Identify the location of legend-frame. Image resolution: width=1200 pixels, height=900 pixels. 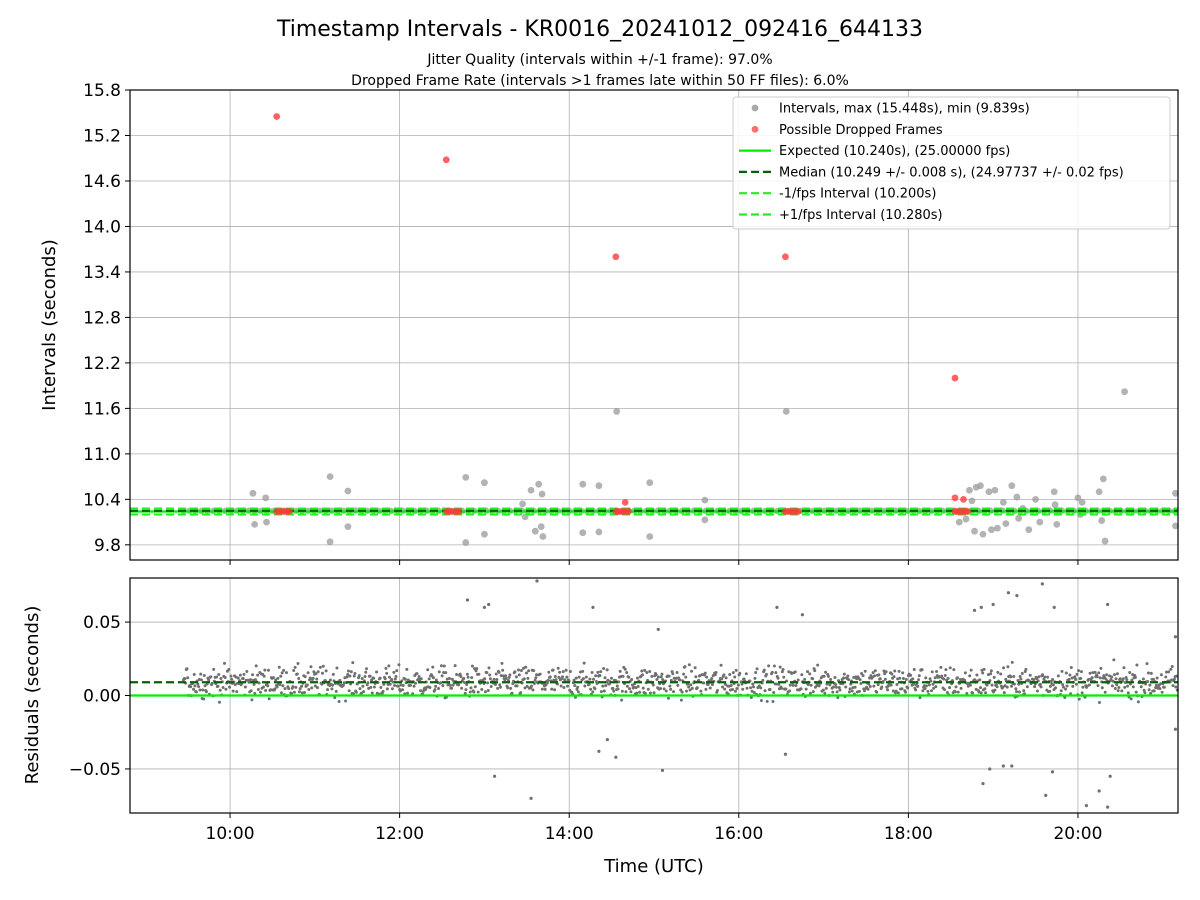
(951, 163).